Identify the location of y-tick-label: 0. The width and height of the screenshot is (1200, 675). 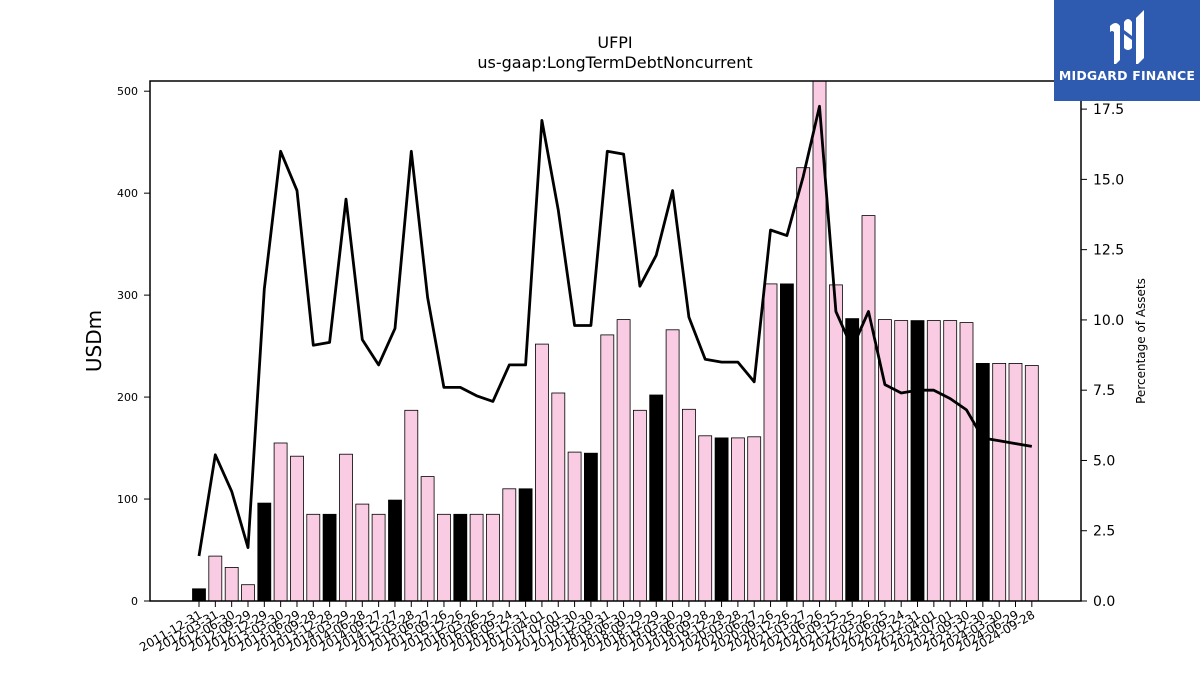
(134, 601).